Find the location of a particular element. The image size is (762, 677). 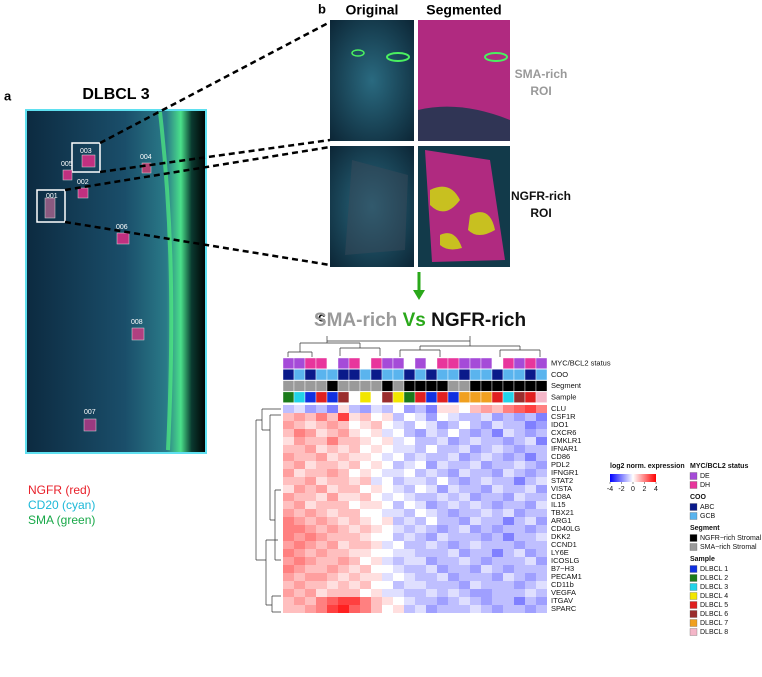

gene-label: CD40LG is located at coordinates (565, 528).